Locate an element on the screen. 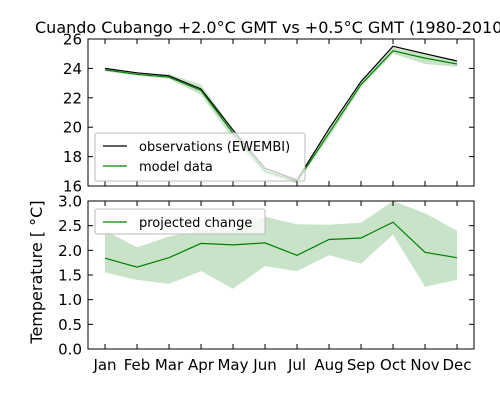 The width and height of the screenshot is (500, 404). y-tick-label: 0.0 is located at coordinates (70, 350).